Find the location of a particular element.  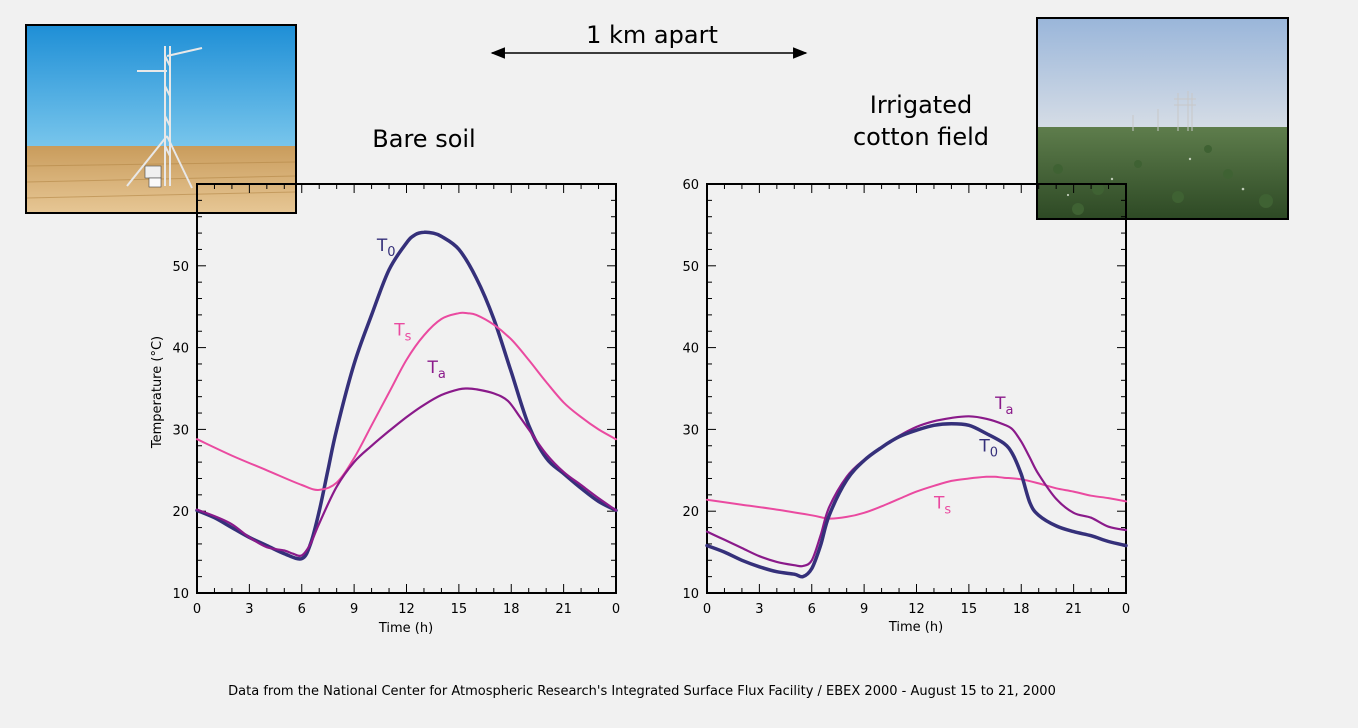

cotton-field-photo-art is located at coordinates (1162, 118).